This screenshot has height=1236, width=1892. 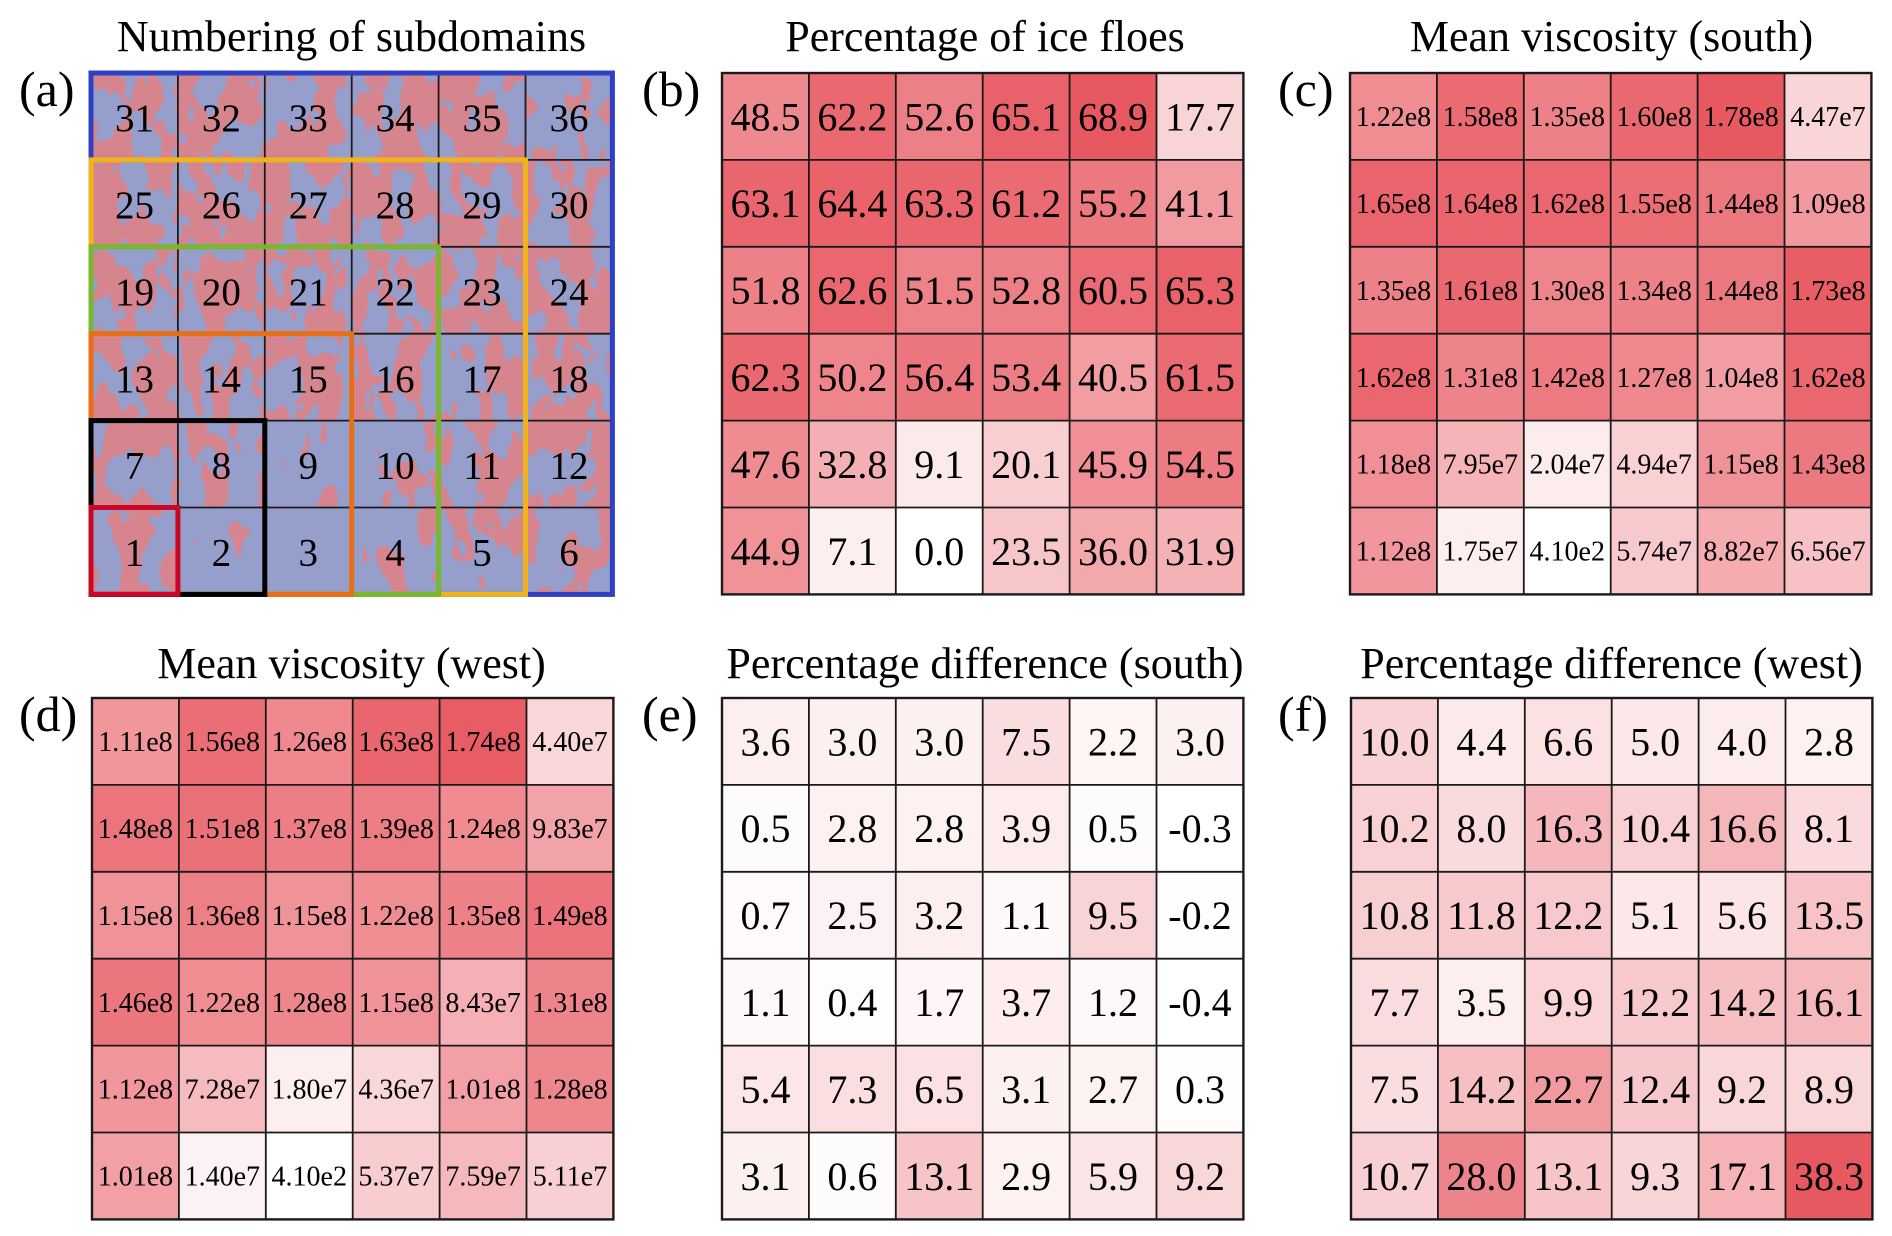 What do you see at coordinates (1113, 915) in the screenshot?
I see `svg-text: 9.5` at bounding box center [1113, 915].